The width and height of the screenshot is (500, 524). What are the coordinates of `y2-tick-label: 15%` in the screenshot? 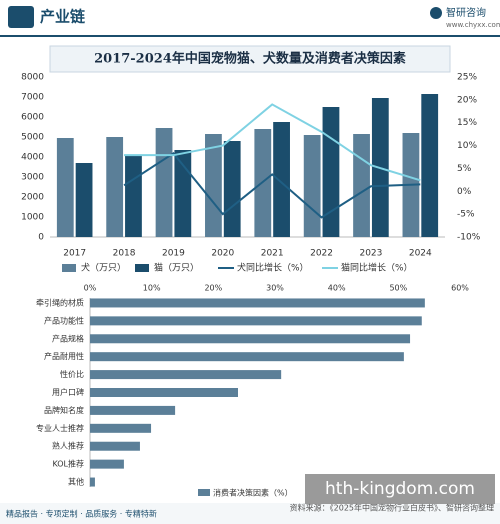 It's located at (467, 123).